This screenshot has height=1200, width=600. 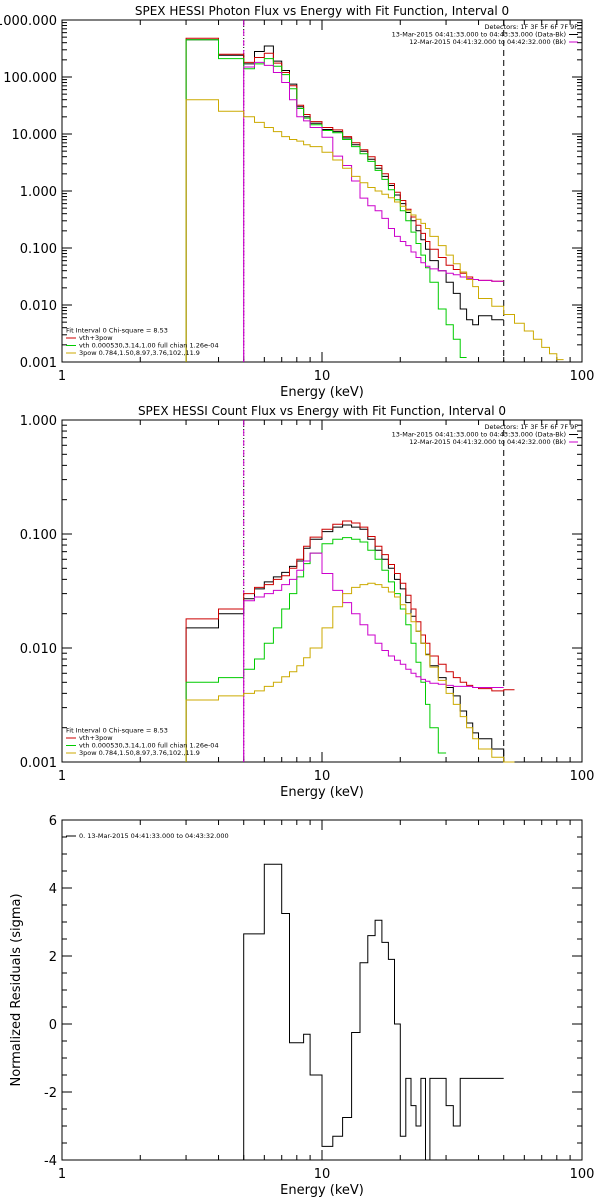 What do you see at coordinates (28, 21) in the screenshot?
I see `y-tick-label: 1000.000` at bounding box center [28, 21].